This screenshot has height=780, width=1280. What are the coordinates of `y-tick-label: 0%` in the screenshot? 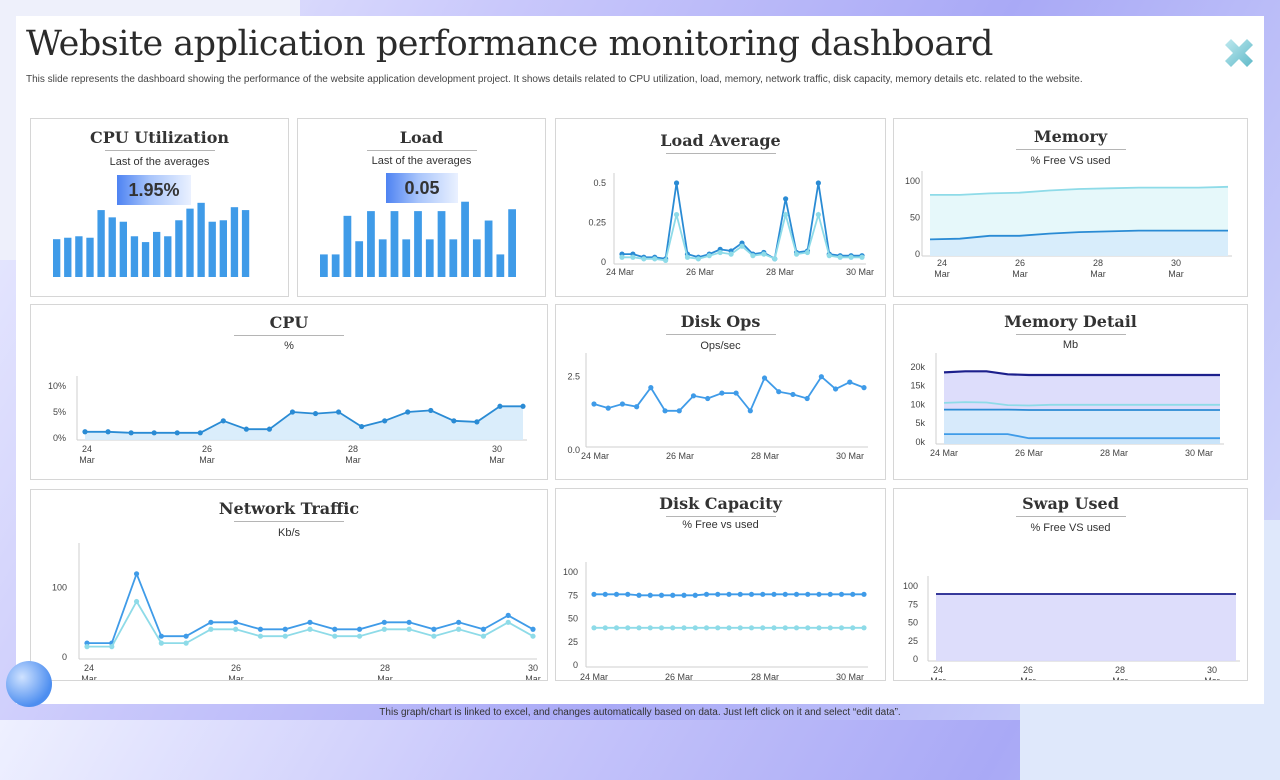 It's located at (59, 438).